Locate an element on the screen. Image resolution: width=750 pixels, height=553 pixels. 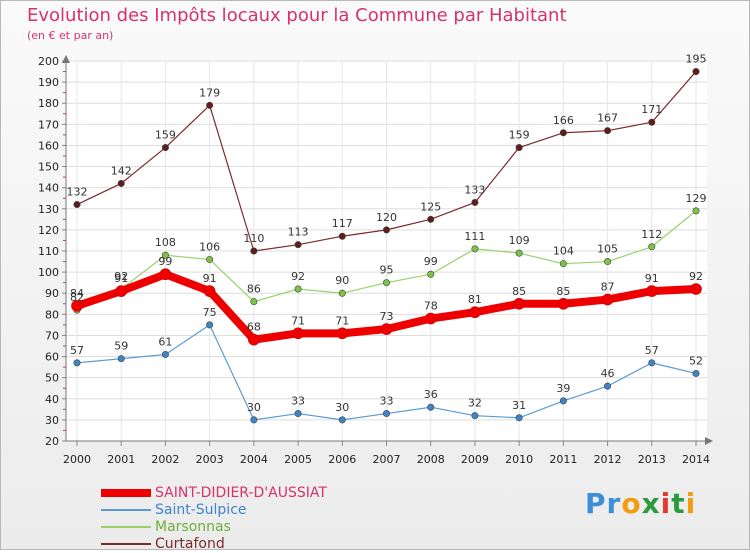
chart-subtitle: (en € et par an) is located at coordinates (70, 35).